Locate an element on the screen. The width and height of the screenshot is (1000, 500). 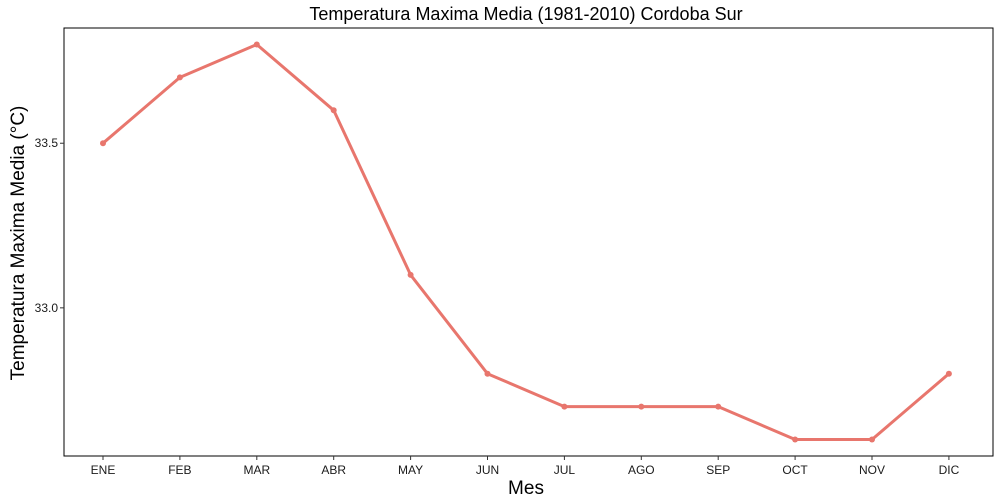
x-axis: ENE FEB MAR ABR MAY JUN JUL AGO SEP OCT NOV DIC is located at coordinates (525, 466).